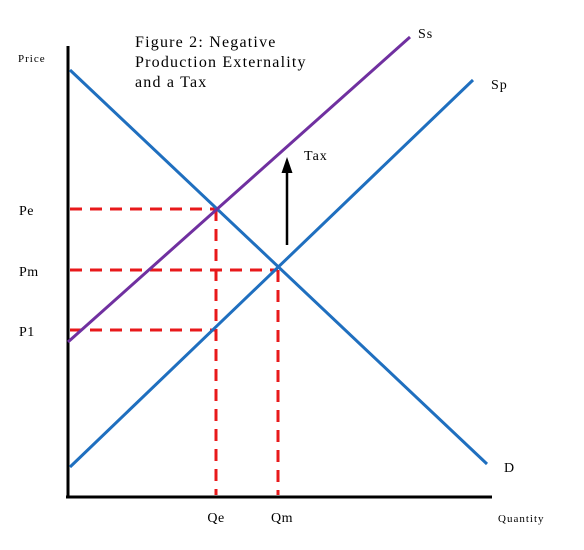 This screenshot has height=550, width=584. I want to click on price-label-pm: Pm, so click(29, 272).